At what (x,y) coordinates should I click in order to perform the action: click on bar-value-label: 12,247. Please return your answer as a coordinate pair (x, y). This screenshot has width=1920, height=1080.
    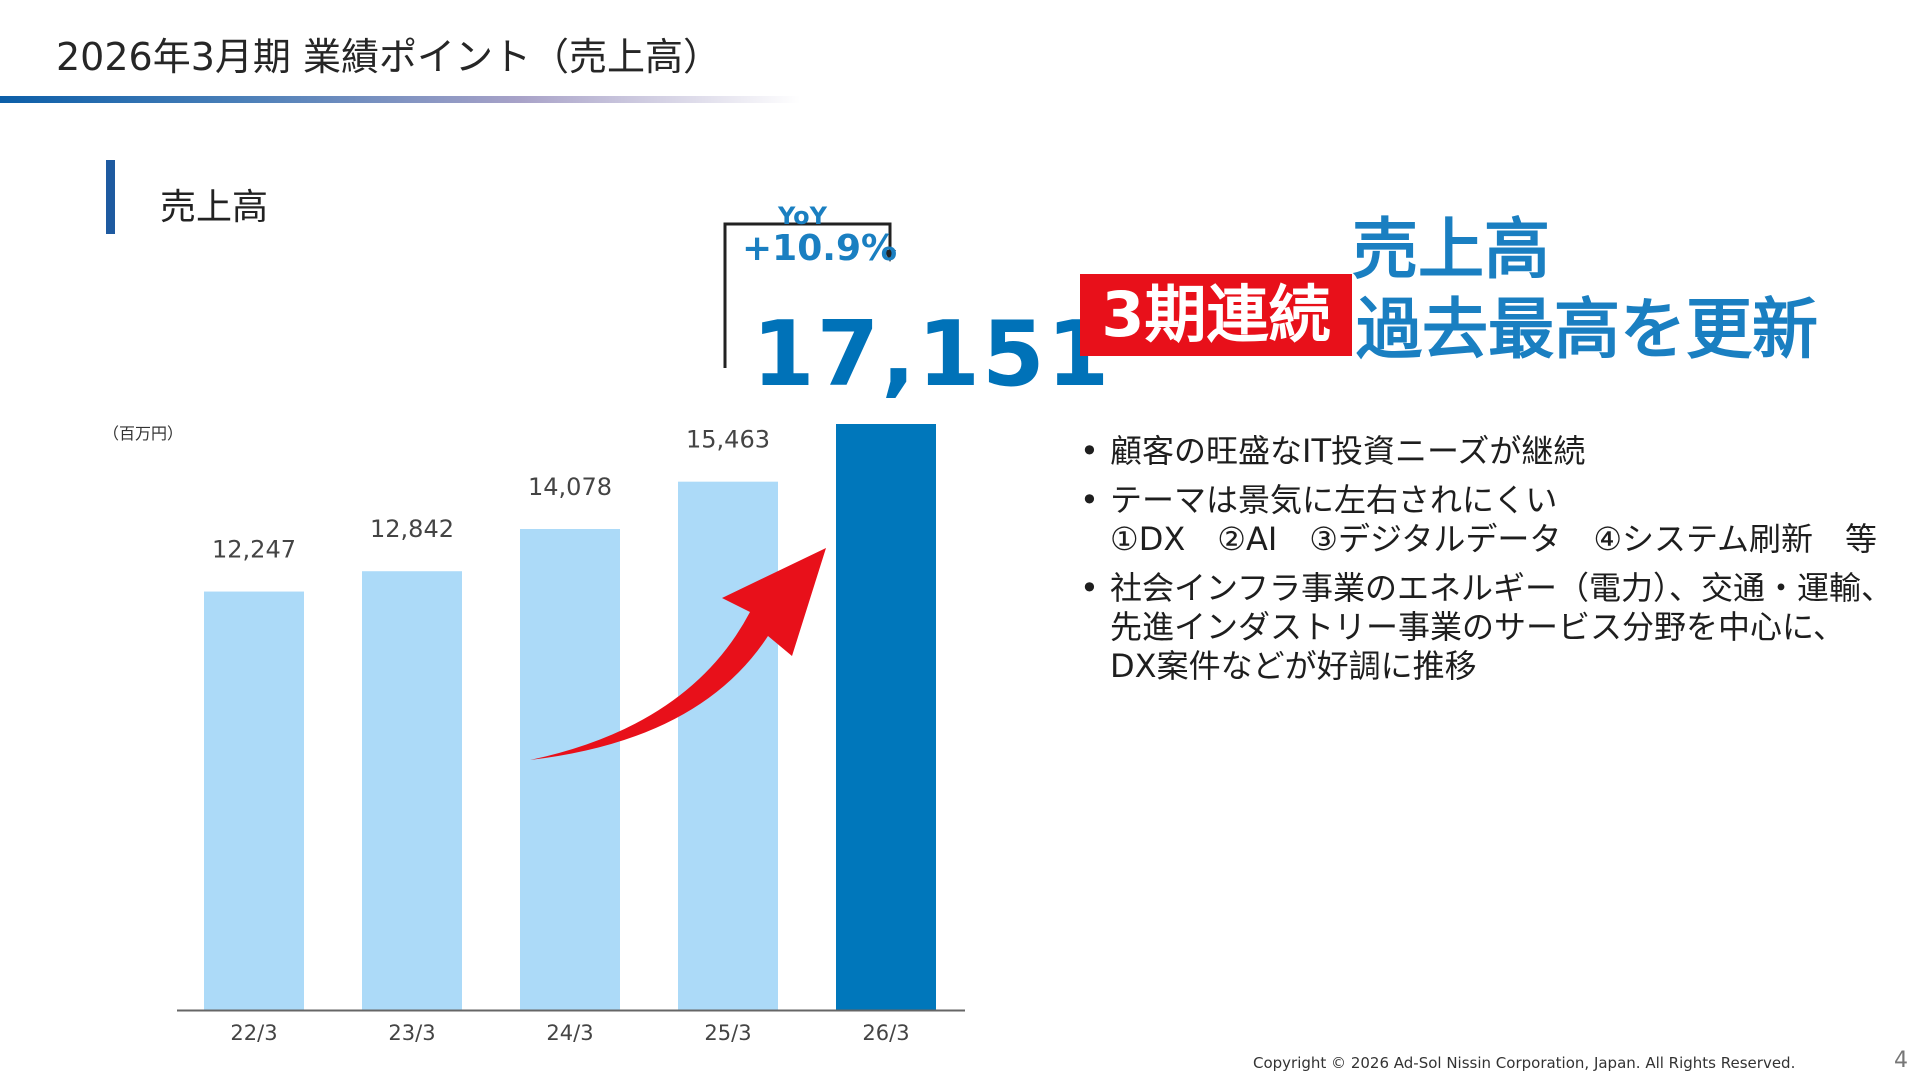
    Looking at the image, I should click on (254, 550).